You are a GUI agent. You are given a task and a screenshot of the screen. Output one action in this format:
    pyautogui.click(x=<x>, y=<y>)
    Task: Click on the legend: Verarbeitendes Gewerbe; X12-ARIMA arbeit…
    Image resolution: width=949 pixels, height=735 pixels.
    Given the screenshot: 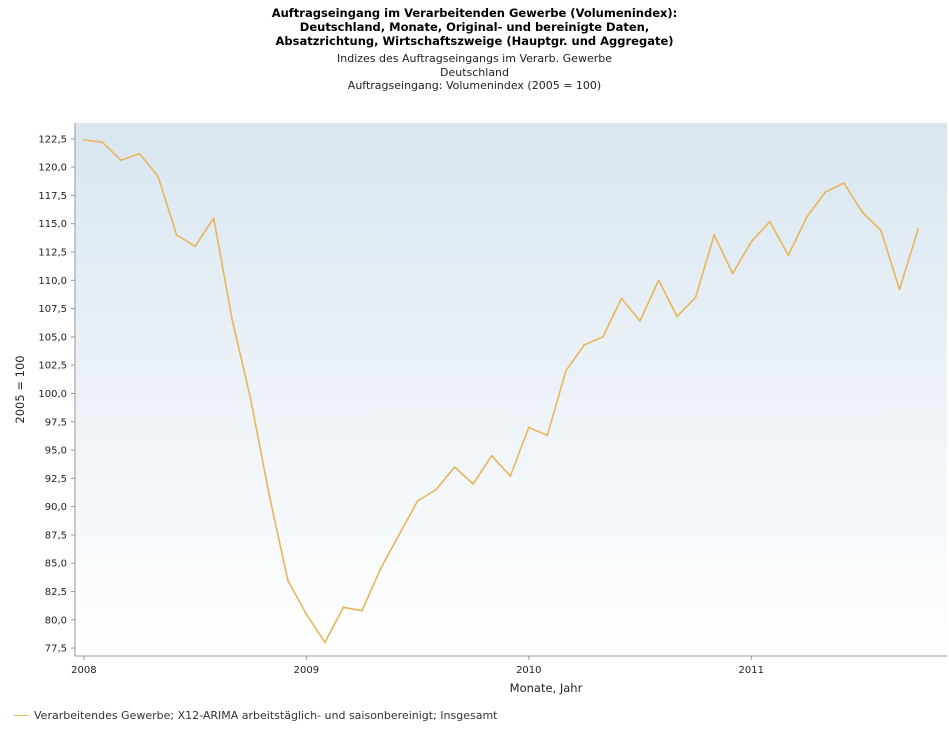 What is the action you would take?
    pyautogui.click(x=255, y=715)
    